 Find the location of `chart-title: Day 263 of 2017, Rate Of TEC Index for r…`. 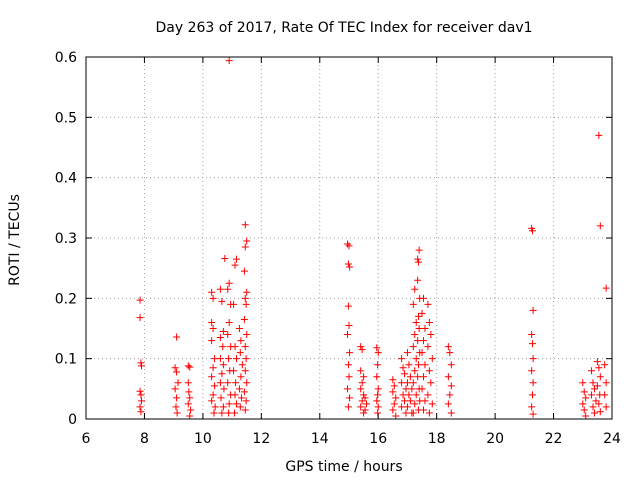

chart-title: Day 263 of 2017, Rate Of TEC Index for r… is located at coordinates (343, 28).